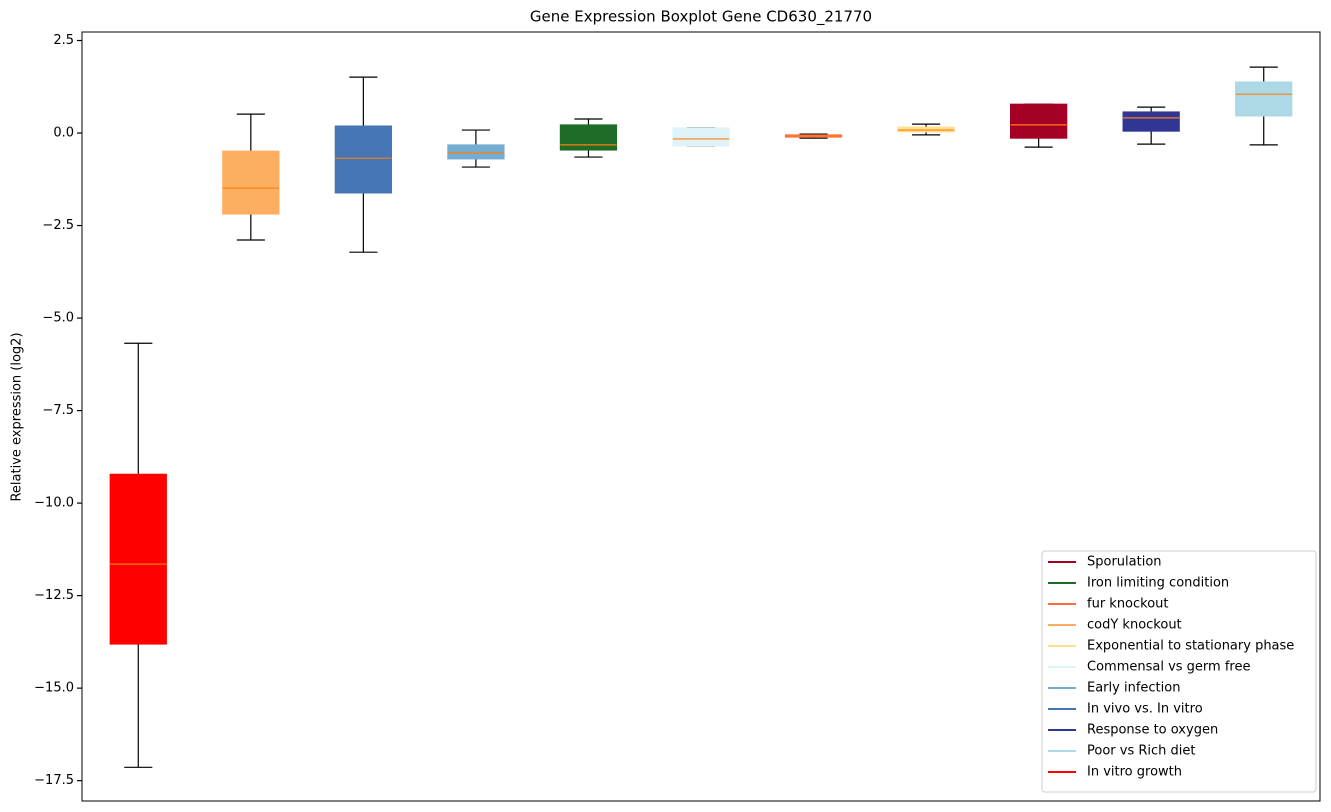 Image resolution: width=1331 pixels, height=812 pixels. Describe the element at coordinates (63, 133) in the screenshot. I see `y-tick-label: 0.0` at that location.